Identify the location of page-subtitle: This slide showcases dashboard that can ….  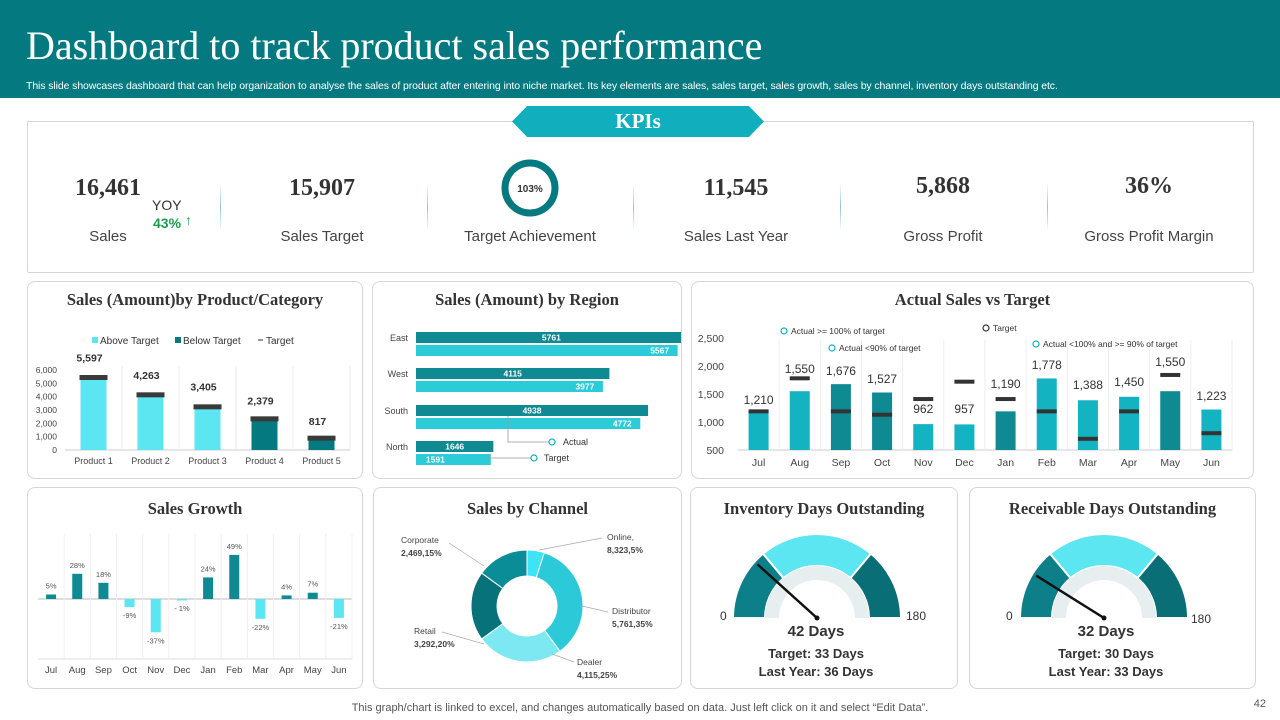
(542, 86).